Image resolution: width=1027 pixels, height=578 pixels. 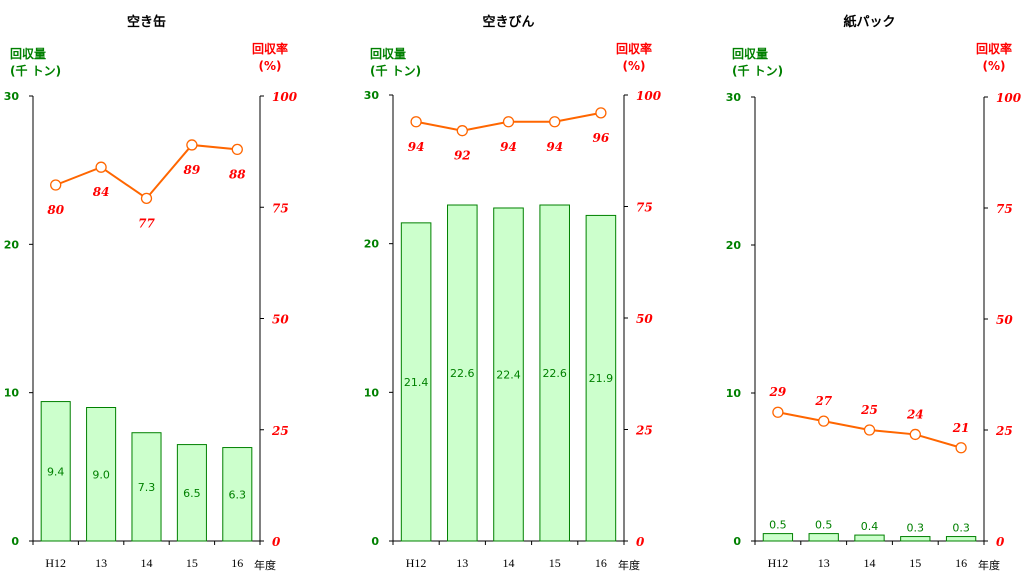 I want to click on bar-value-label: 7.3, so click(x=147, y=487).